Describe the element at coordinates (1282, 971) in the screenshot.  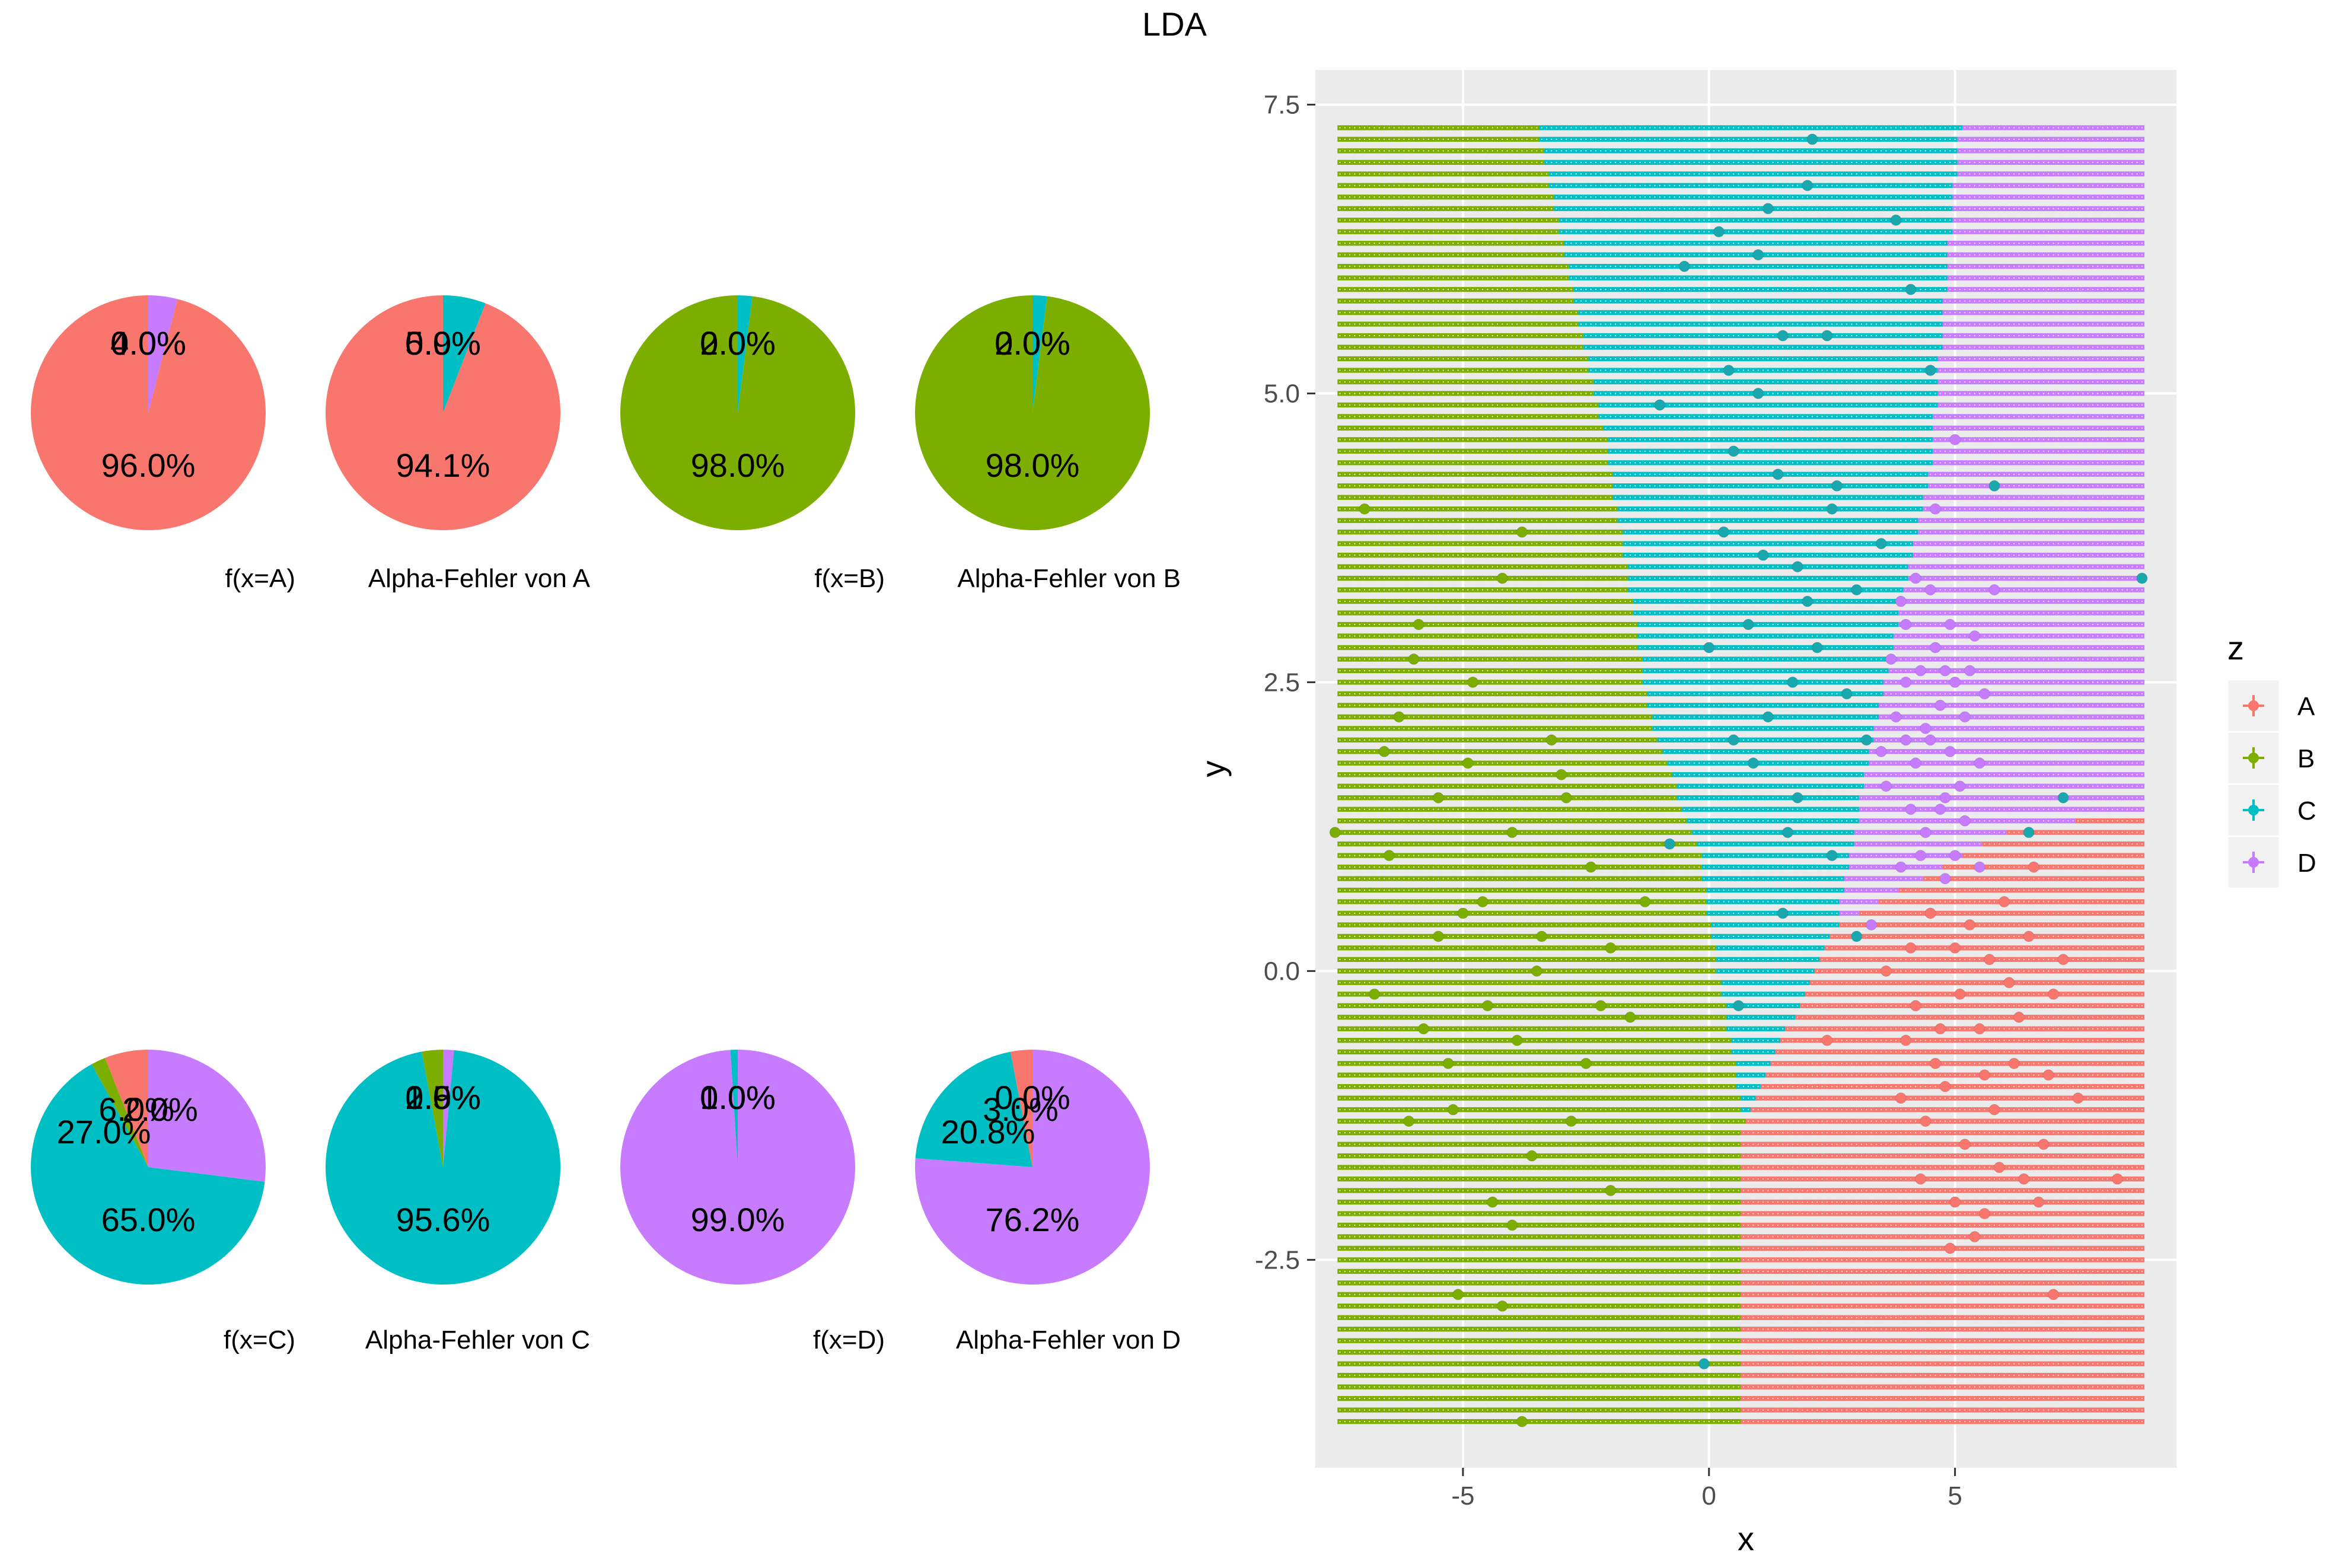
I see `y-tick-label: 0.0` at that location.